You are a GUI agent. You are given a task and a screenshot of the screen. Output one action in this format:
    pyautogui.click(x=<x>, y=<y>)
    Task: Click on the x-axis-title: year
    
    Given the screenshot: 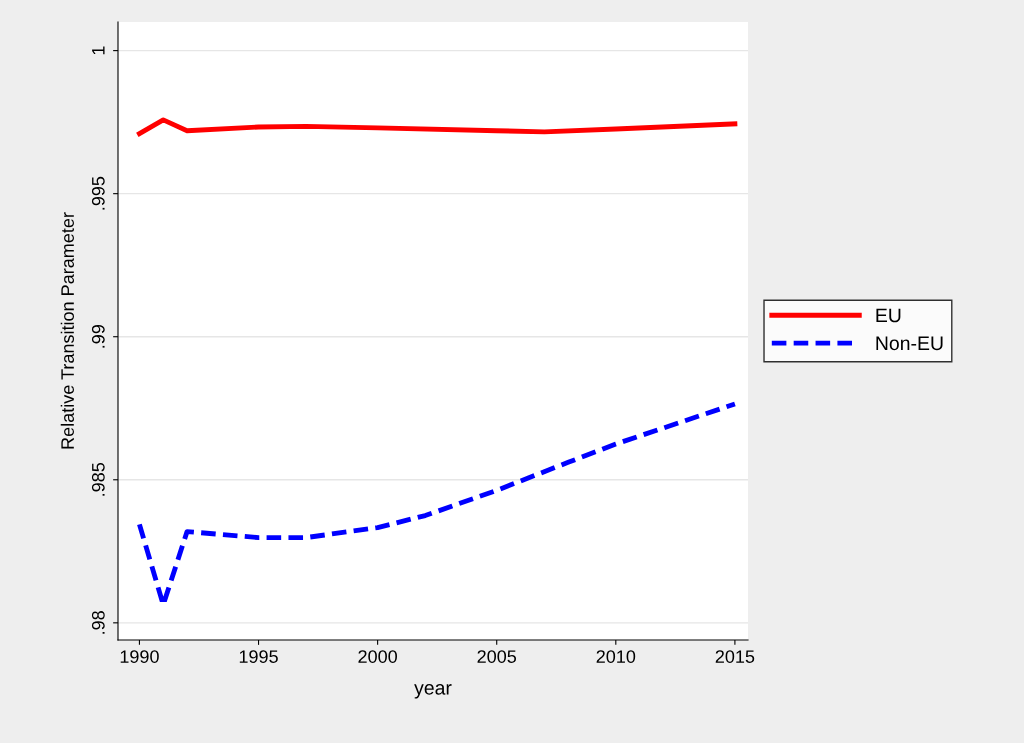 What is the action you would take?
    pyautogui.click(x=433, y=691)
    